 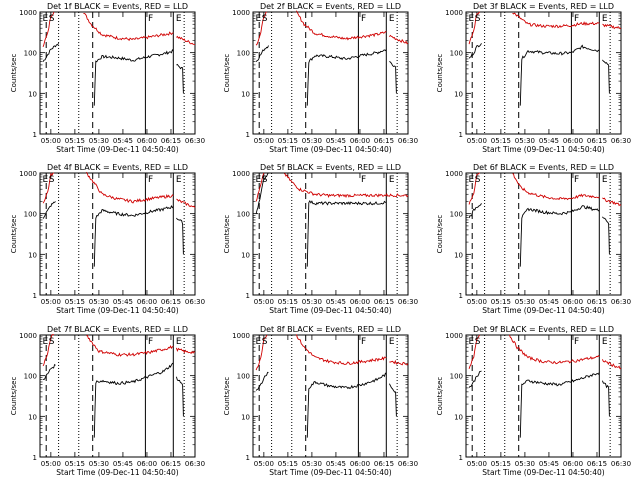 What do you see at coordinates (543, 167) in the screenshot?
I see `panel-title: Det 6f BLACK = Events, RED = LLD` at bounding box center [543, 167].